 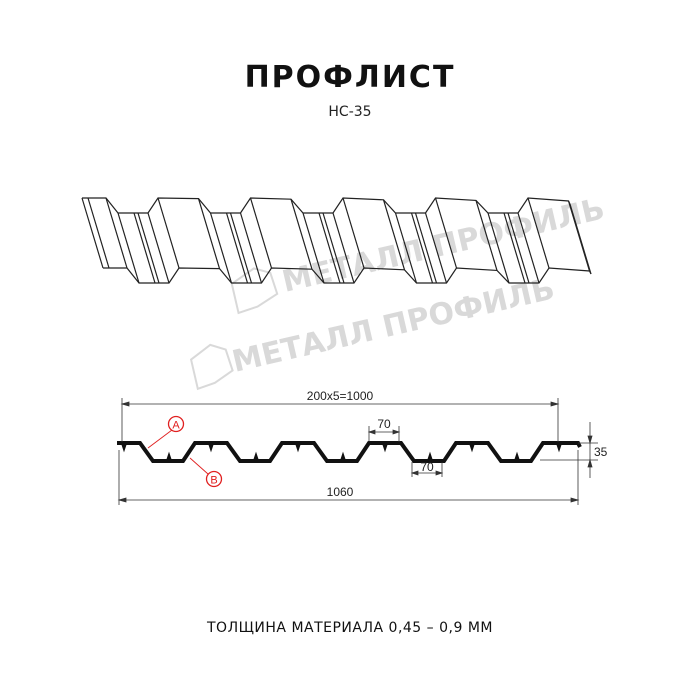 I want to click on total-width-dimension-label: 1060, so click(x=340, y=492).